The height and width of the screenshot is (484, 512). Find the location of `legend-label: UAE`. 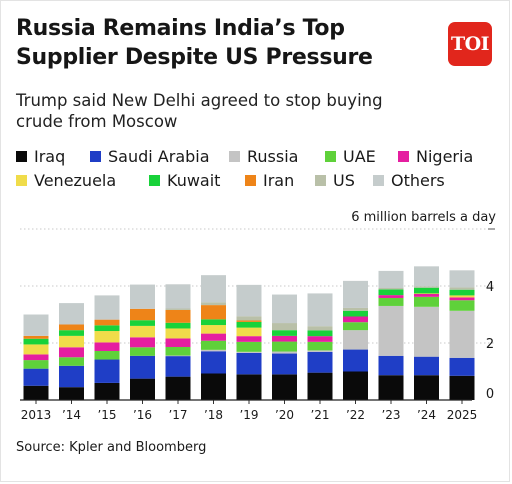

legend-label: UAE is located at coordinates (359, 156).